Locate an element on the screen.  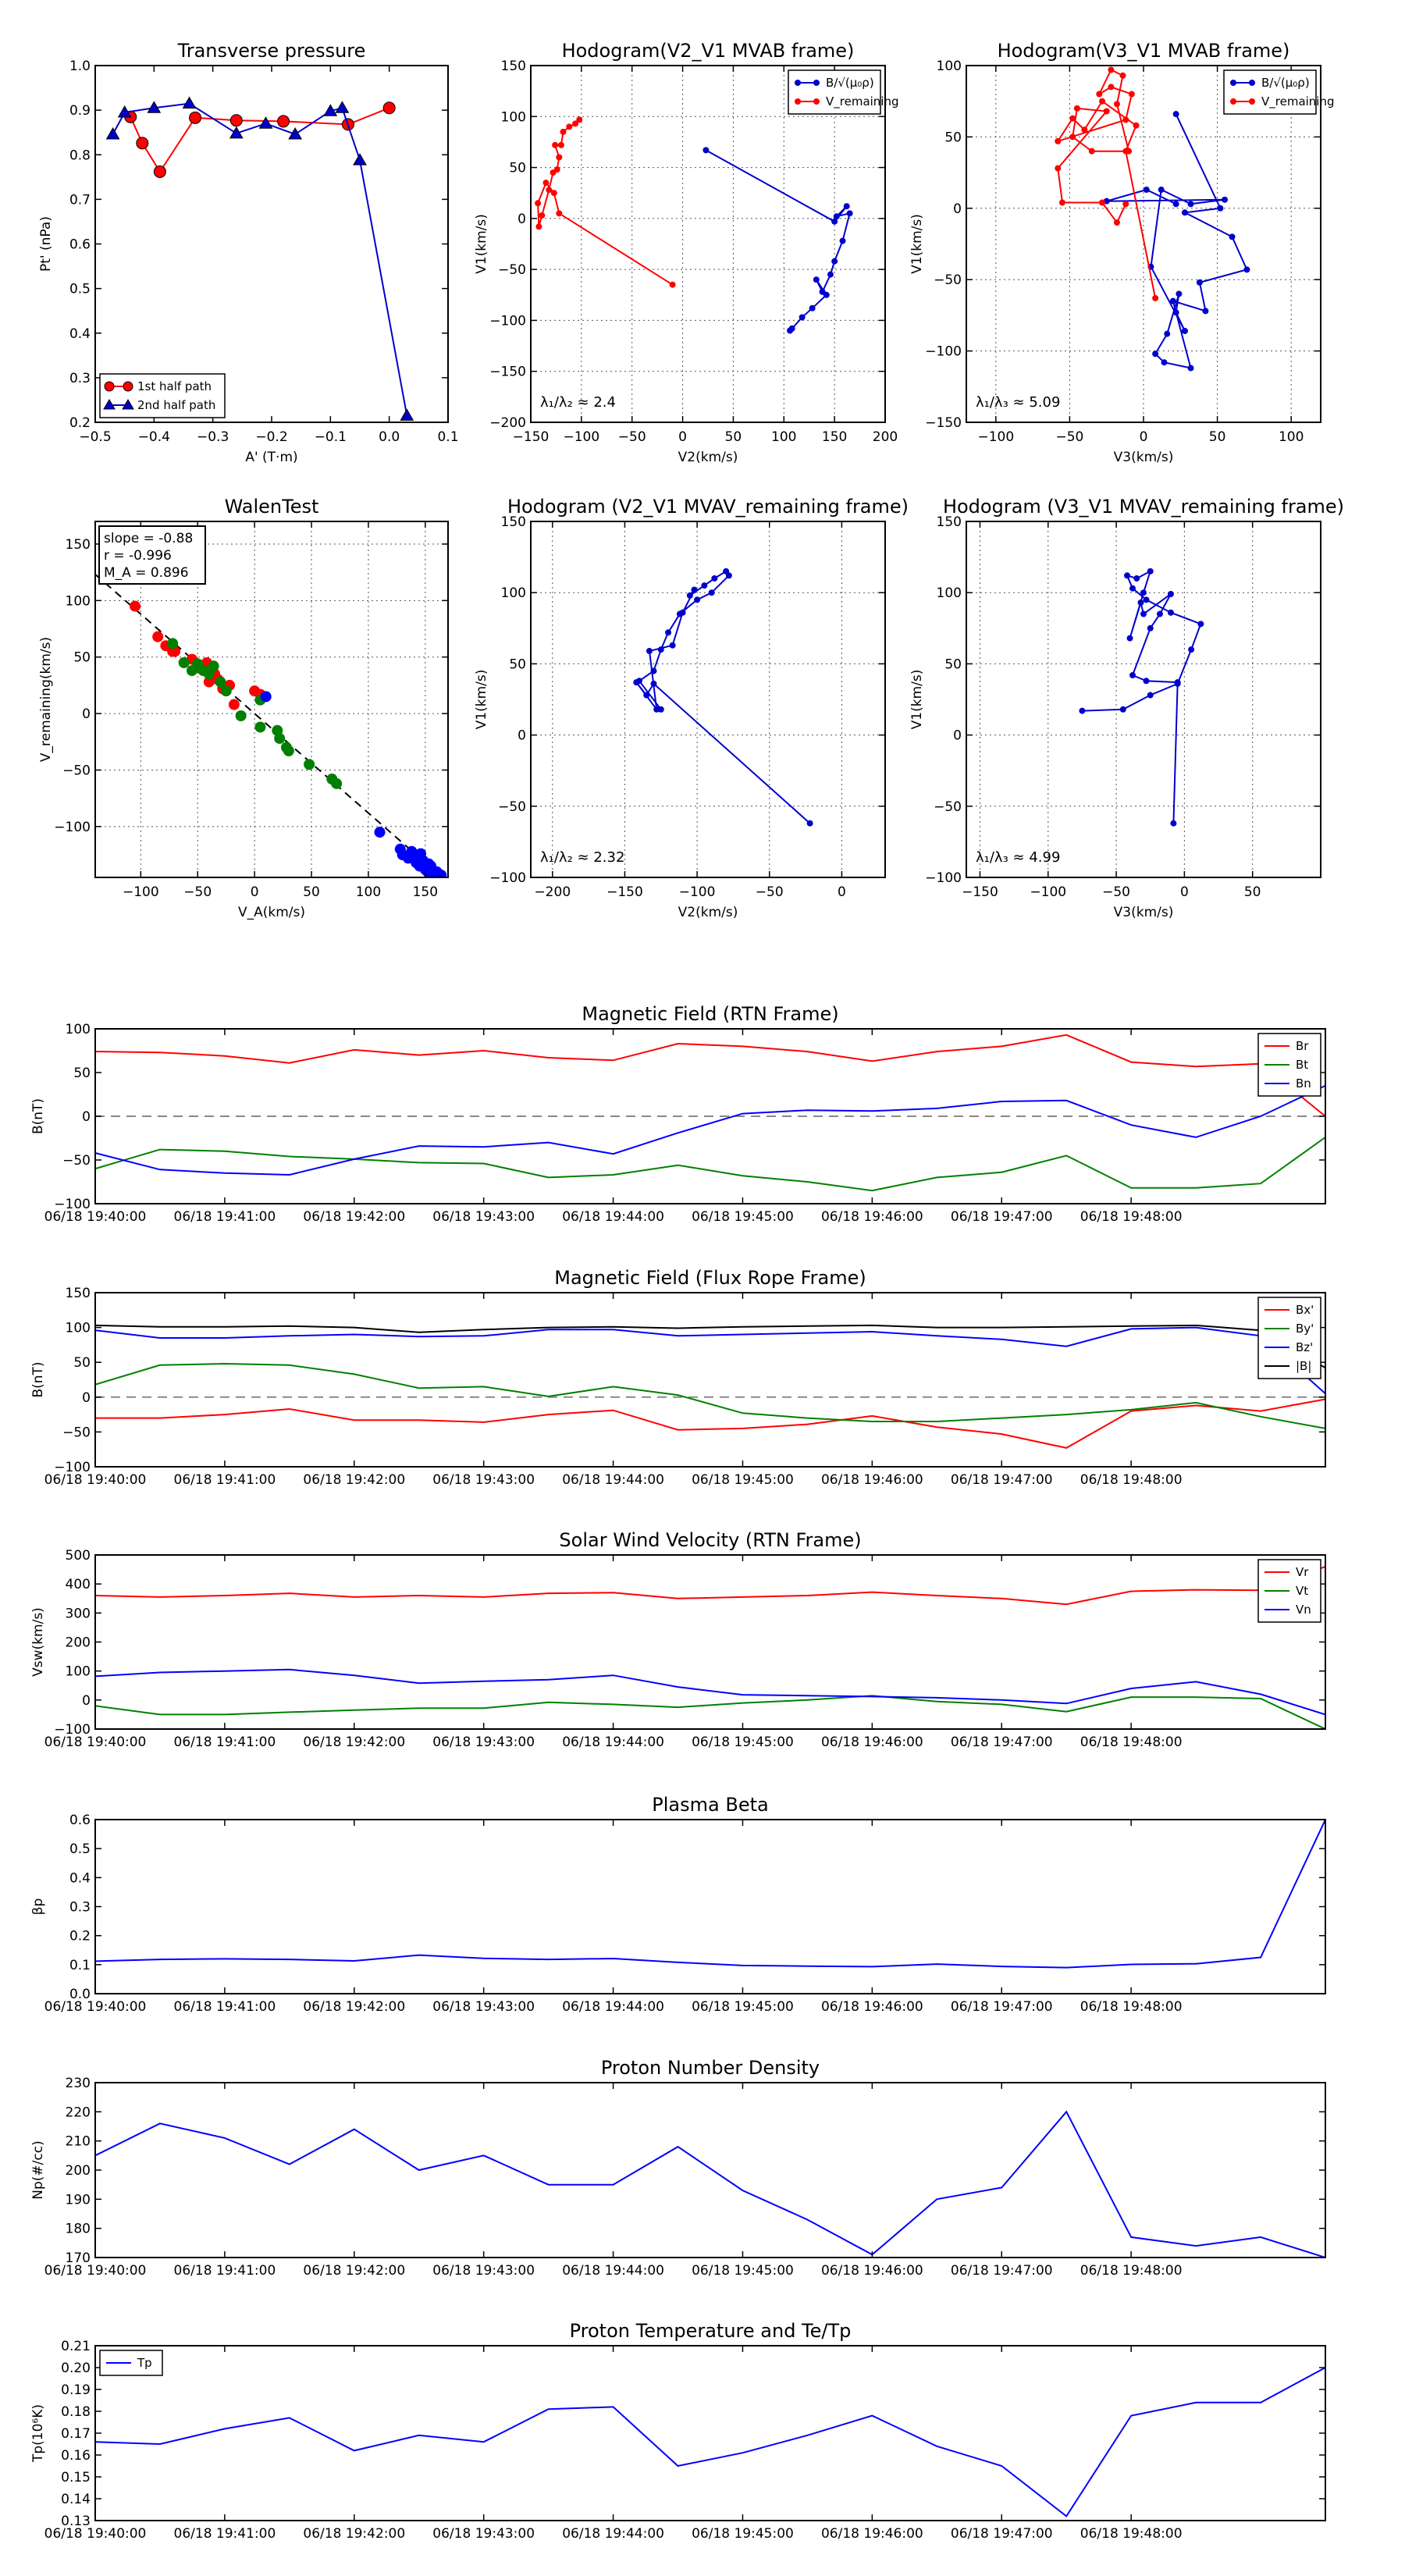
y-axis-label: Np(#/cc) is located at coordinates (38, 2169).